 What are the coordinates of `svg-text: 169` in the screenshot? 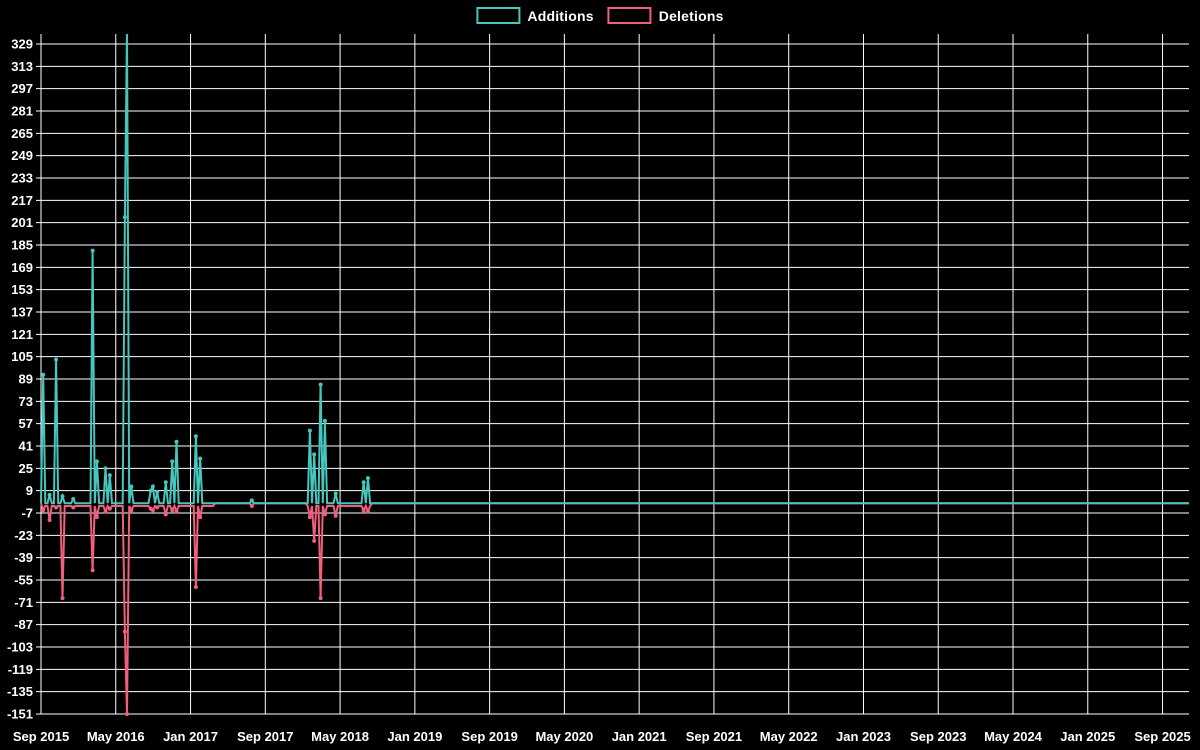 It's located at (22, 267).